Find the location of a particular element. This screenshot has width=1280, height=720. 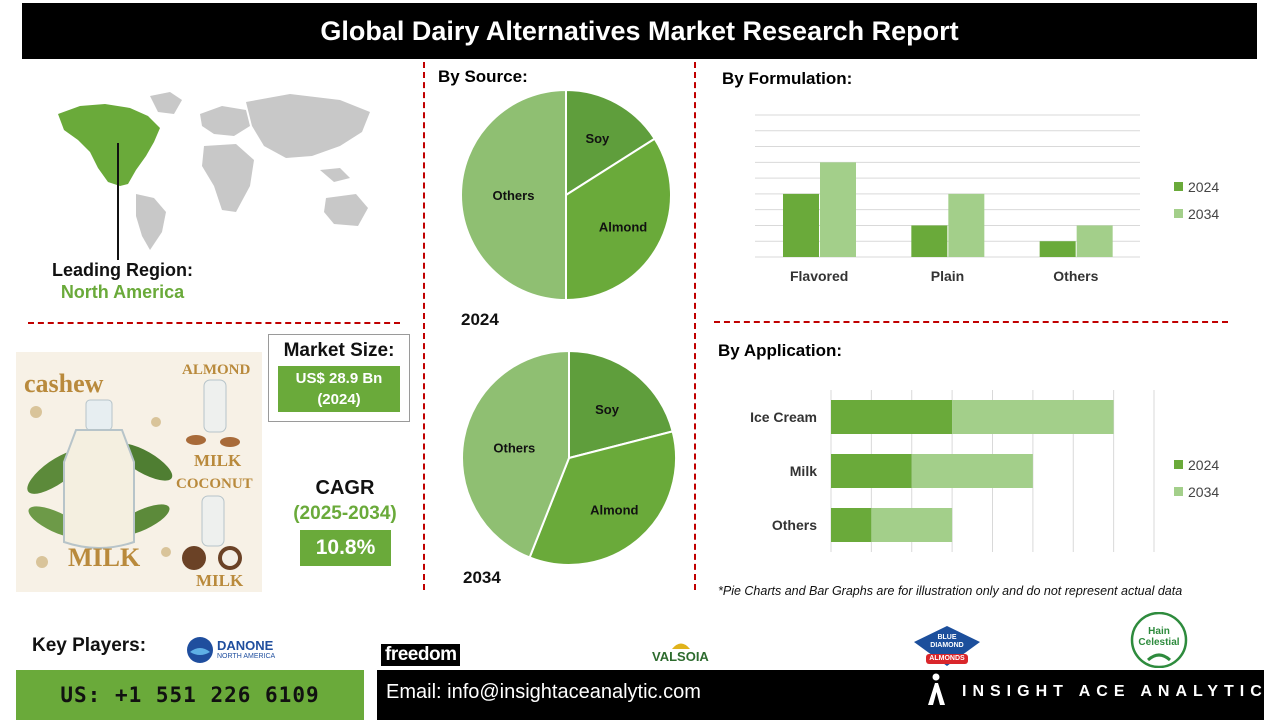

cagr-period: (2025-2034) is located at coordinates (345, 513).